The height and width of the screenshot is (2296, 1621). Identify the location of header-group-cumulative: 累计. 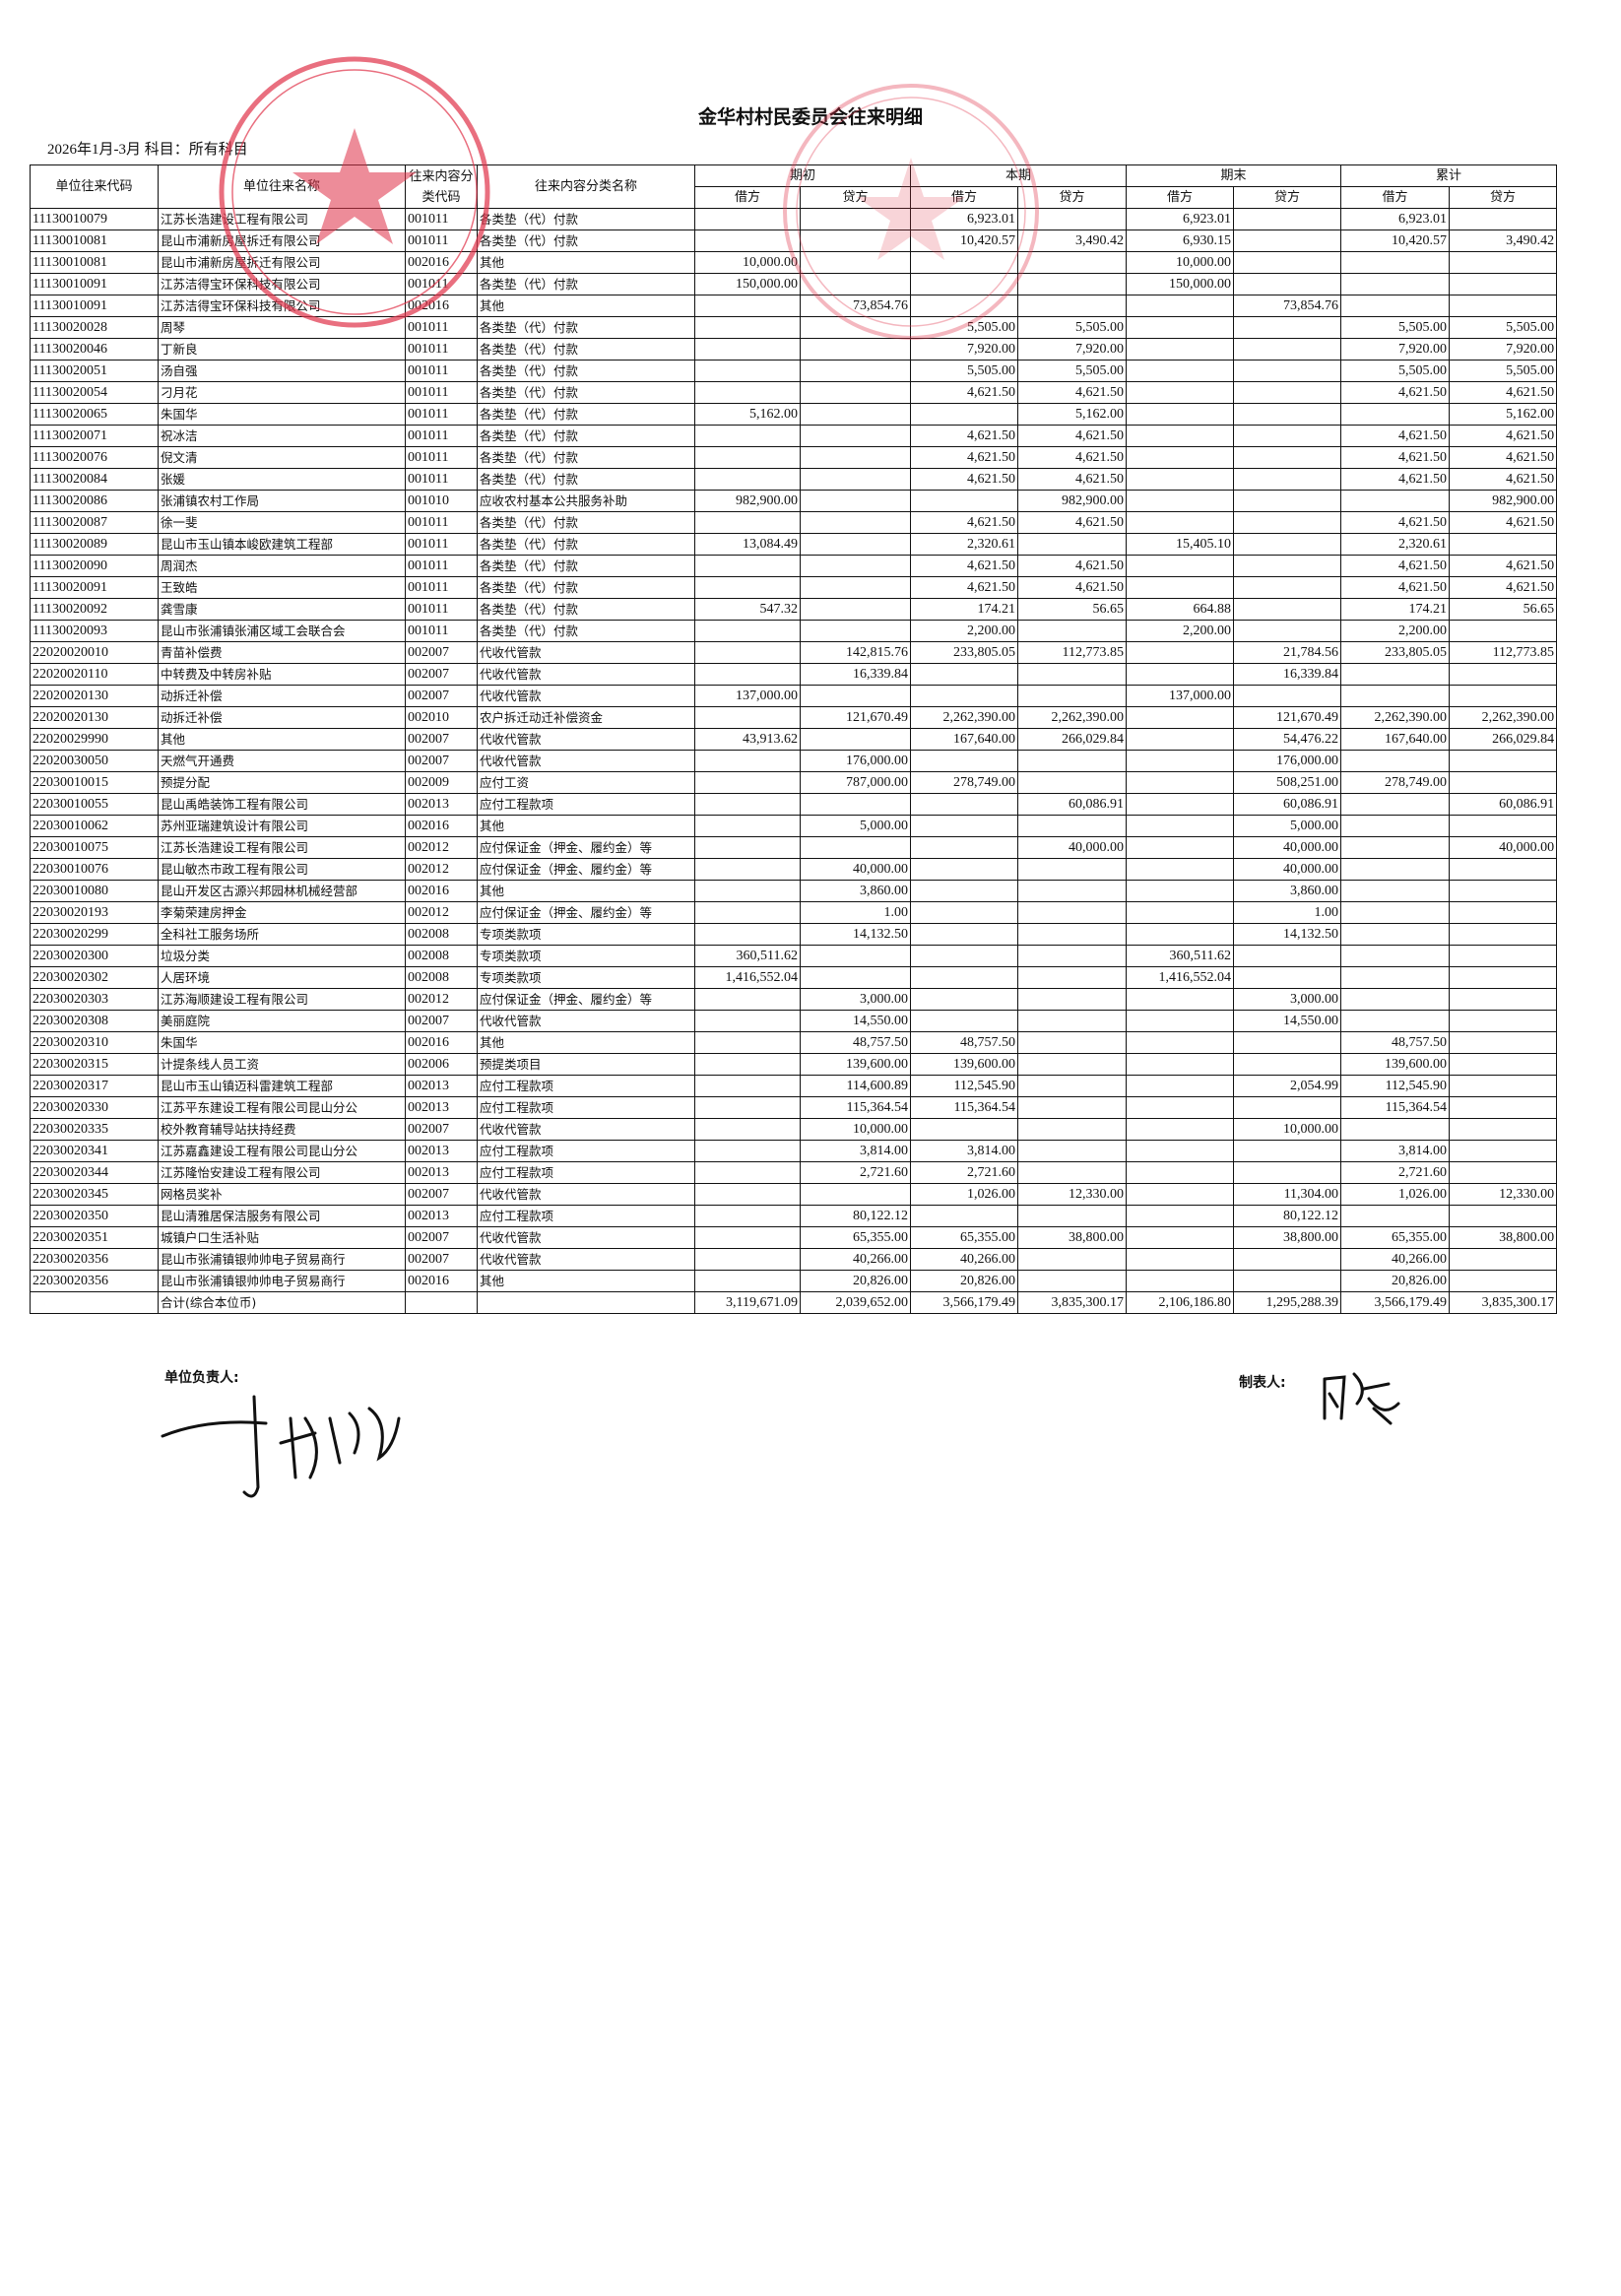
(1449, 175).